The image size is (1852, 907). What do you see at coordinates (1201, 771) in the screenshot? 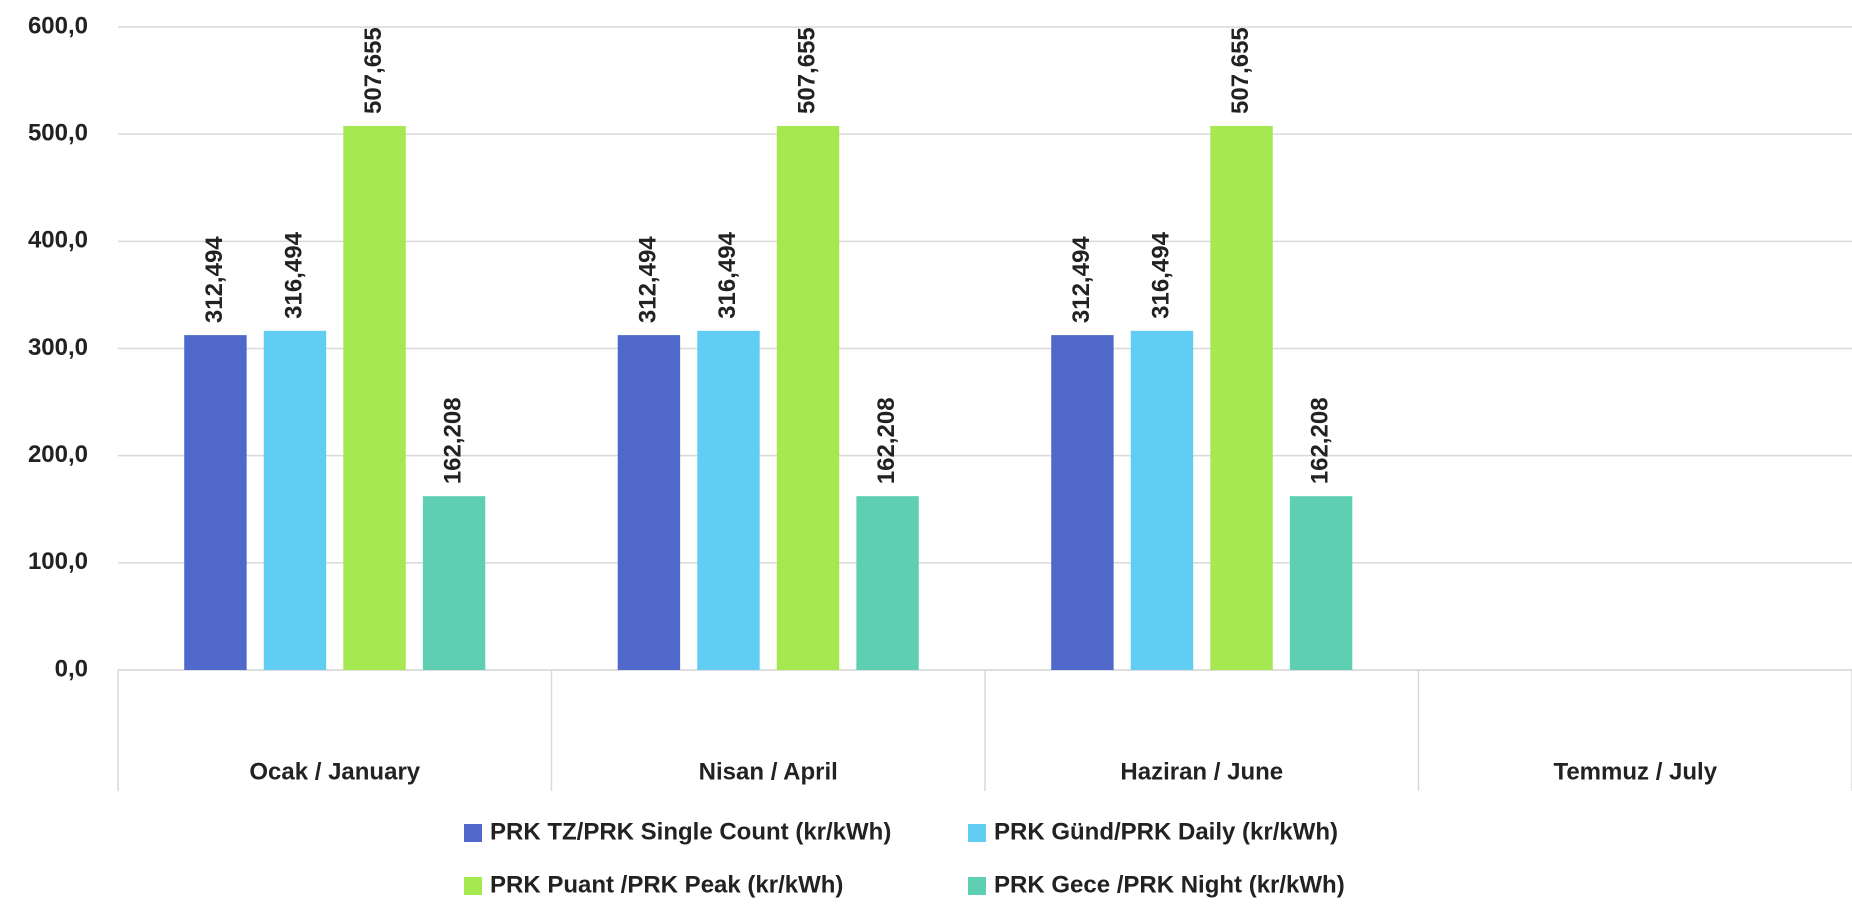
I see `x-tick-label: Haziran / June` at bounding box center [1201, 771].